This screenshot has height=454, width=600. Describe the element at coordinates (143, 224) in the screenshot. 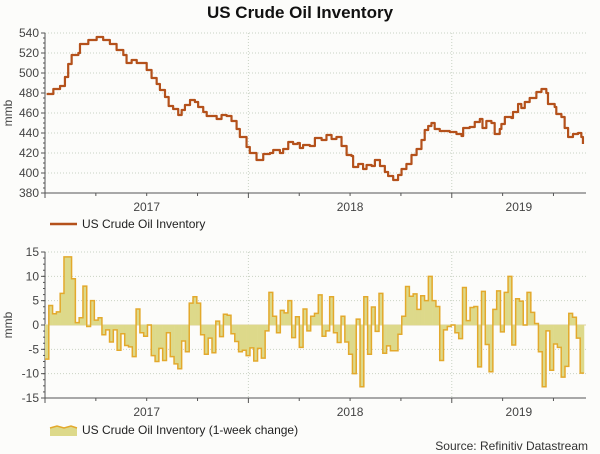

I see `inventory-legend-label: US Crude Oil Inventory` at that location.